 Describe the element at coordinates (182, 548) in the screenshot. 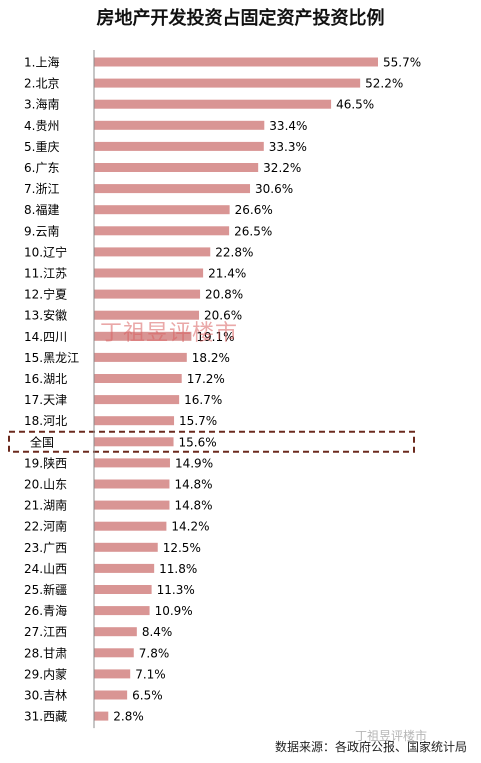

I see `value-label: 12.5%` at that location.